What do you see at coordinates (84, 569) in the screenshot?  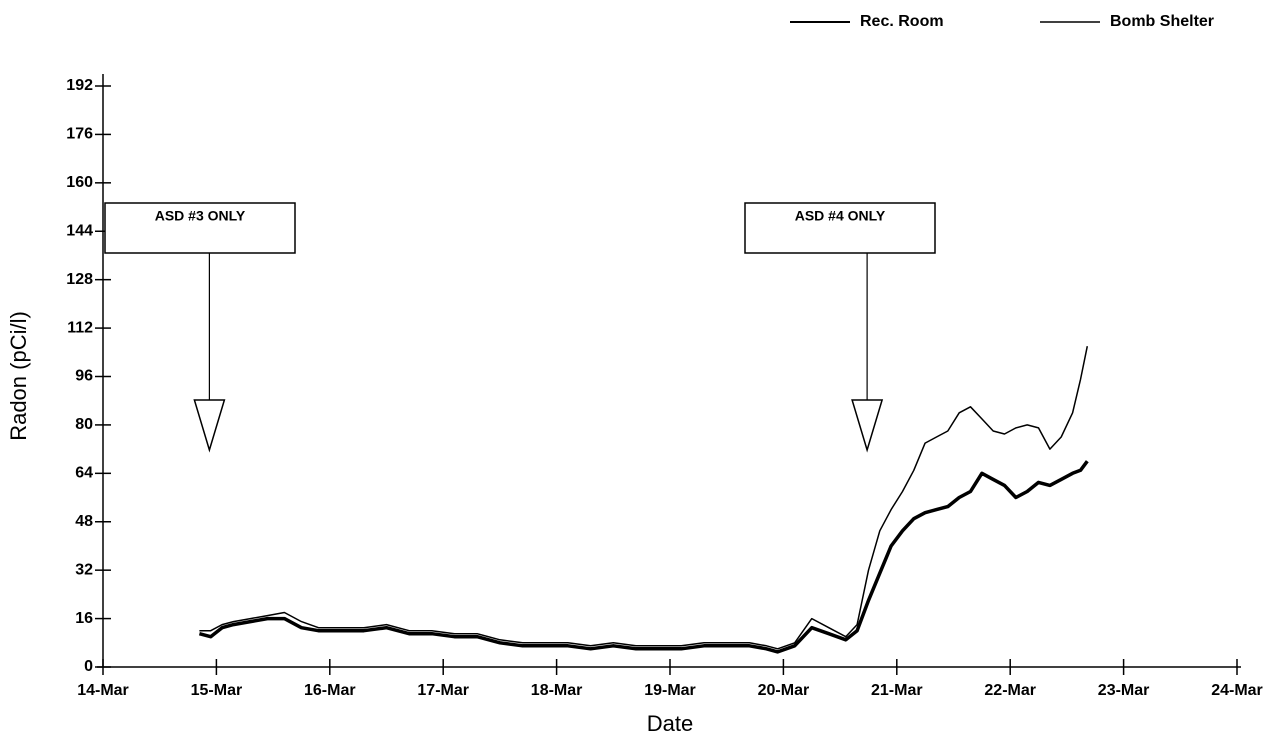 I see `y-tick-label: 32` at bounding box center [84, 569].